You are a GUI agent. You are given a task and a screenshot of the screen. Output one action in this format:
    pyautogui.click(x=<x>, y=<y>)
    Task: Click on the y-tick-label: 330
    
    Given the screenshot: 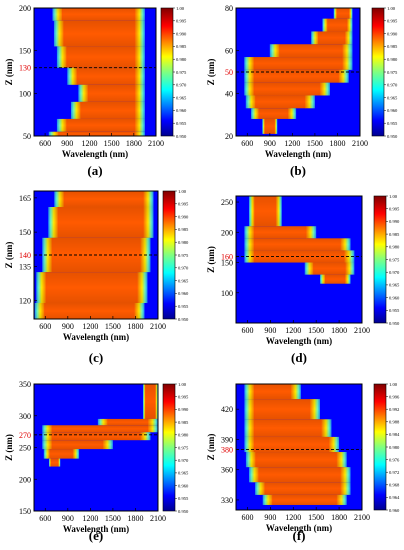 What is the action you would take?
    pyautogui.click(x=227, y=500)
    